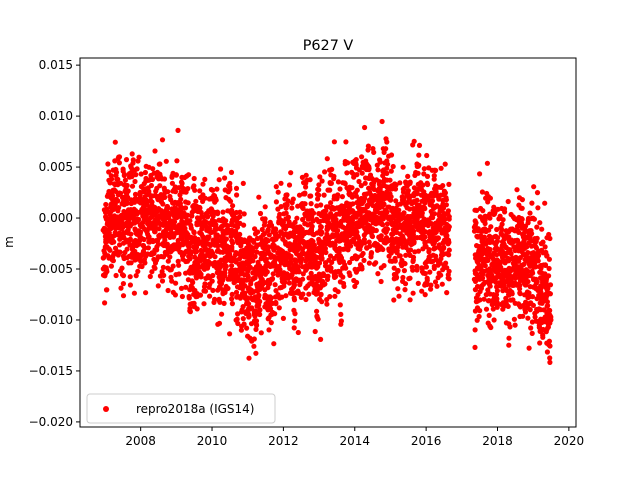 The height and width of the screenshot is (480, 640). What do you see at coordinates (328, 46) in the screenshot?
I see `chart-title: P627 V` at bounding box center [328, 46].